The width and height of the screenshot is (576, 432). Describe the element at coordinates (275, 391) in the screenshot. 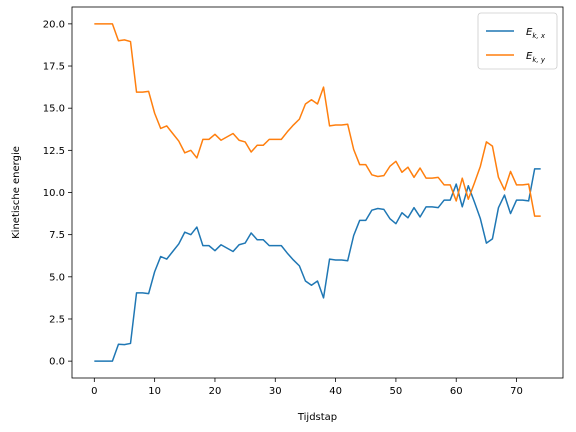

I see `x-tick-label: 30` at that location.